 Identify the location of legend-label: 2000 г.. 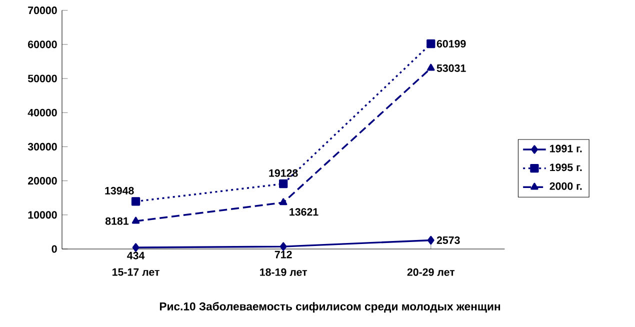
(566, 186).